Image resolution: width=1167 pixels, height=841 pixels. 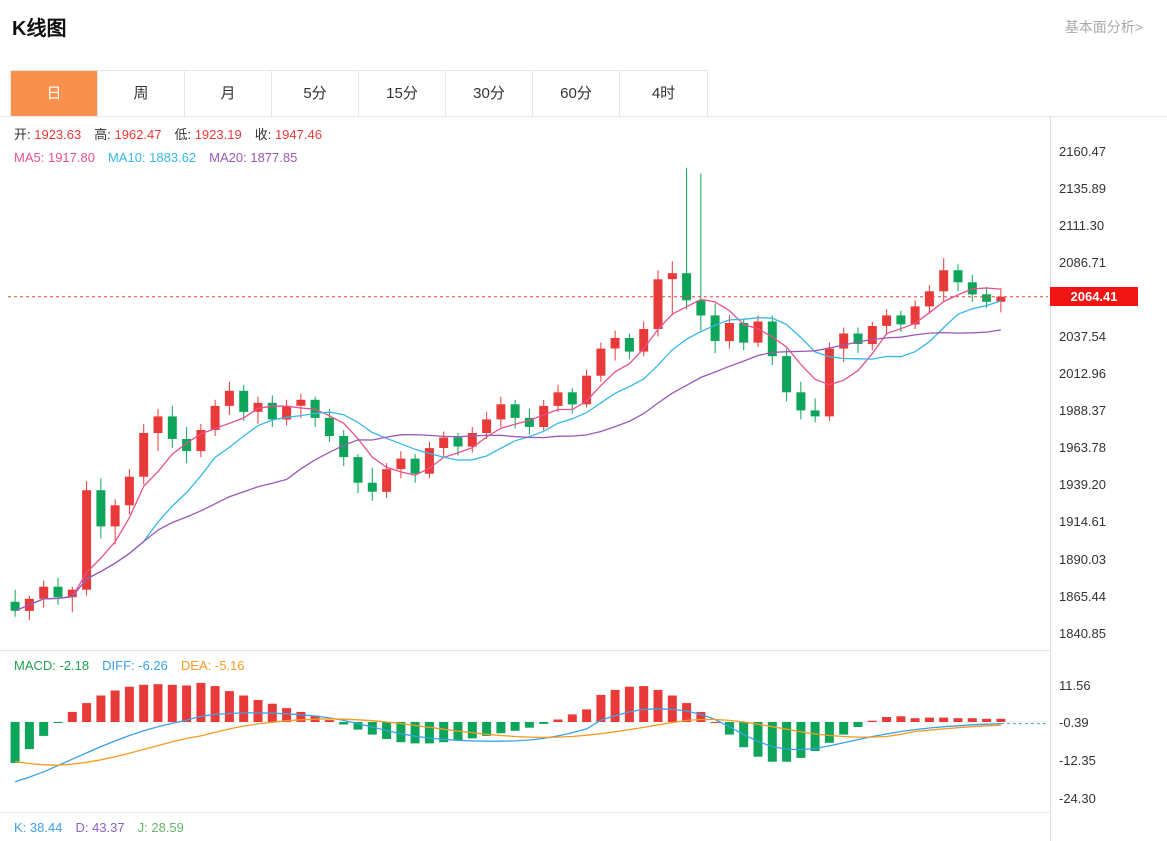 What do you see at coordinates (1094, 296) in the screenshot?
I see `current-price-tag: 2064.41` at bounding box center [1094, 296].